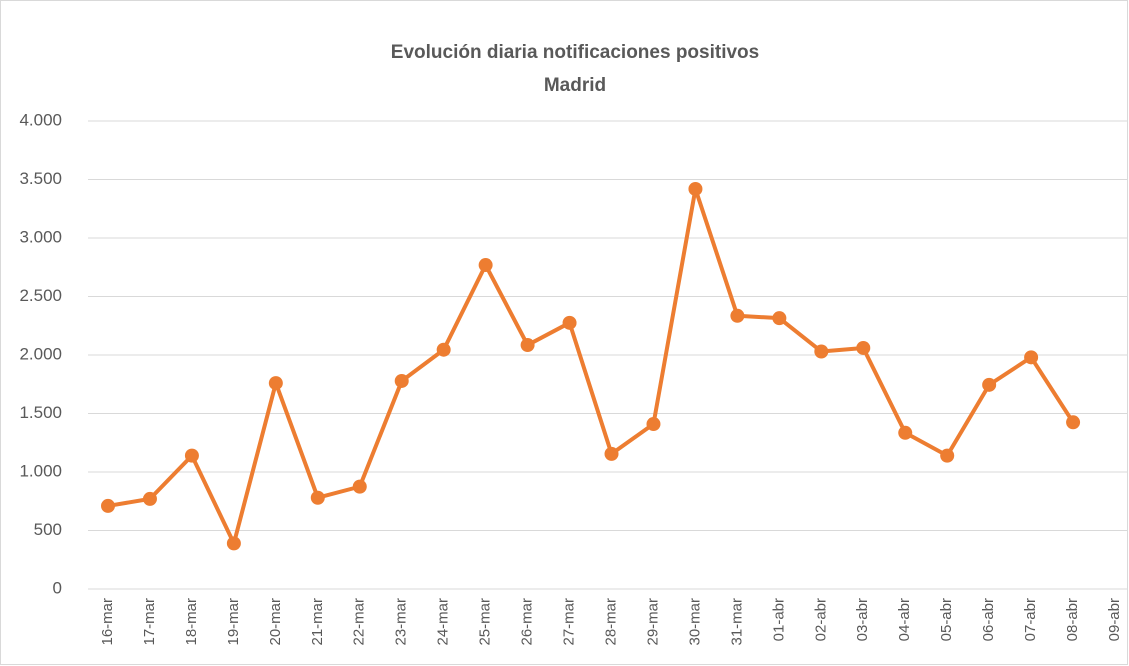 The width and height of the screenshot is (1129, 666). I want to click on y-tick-label: 3.000, so click(40, 236).